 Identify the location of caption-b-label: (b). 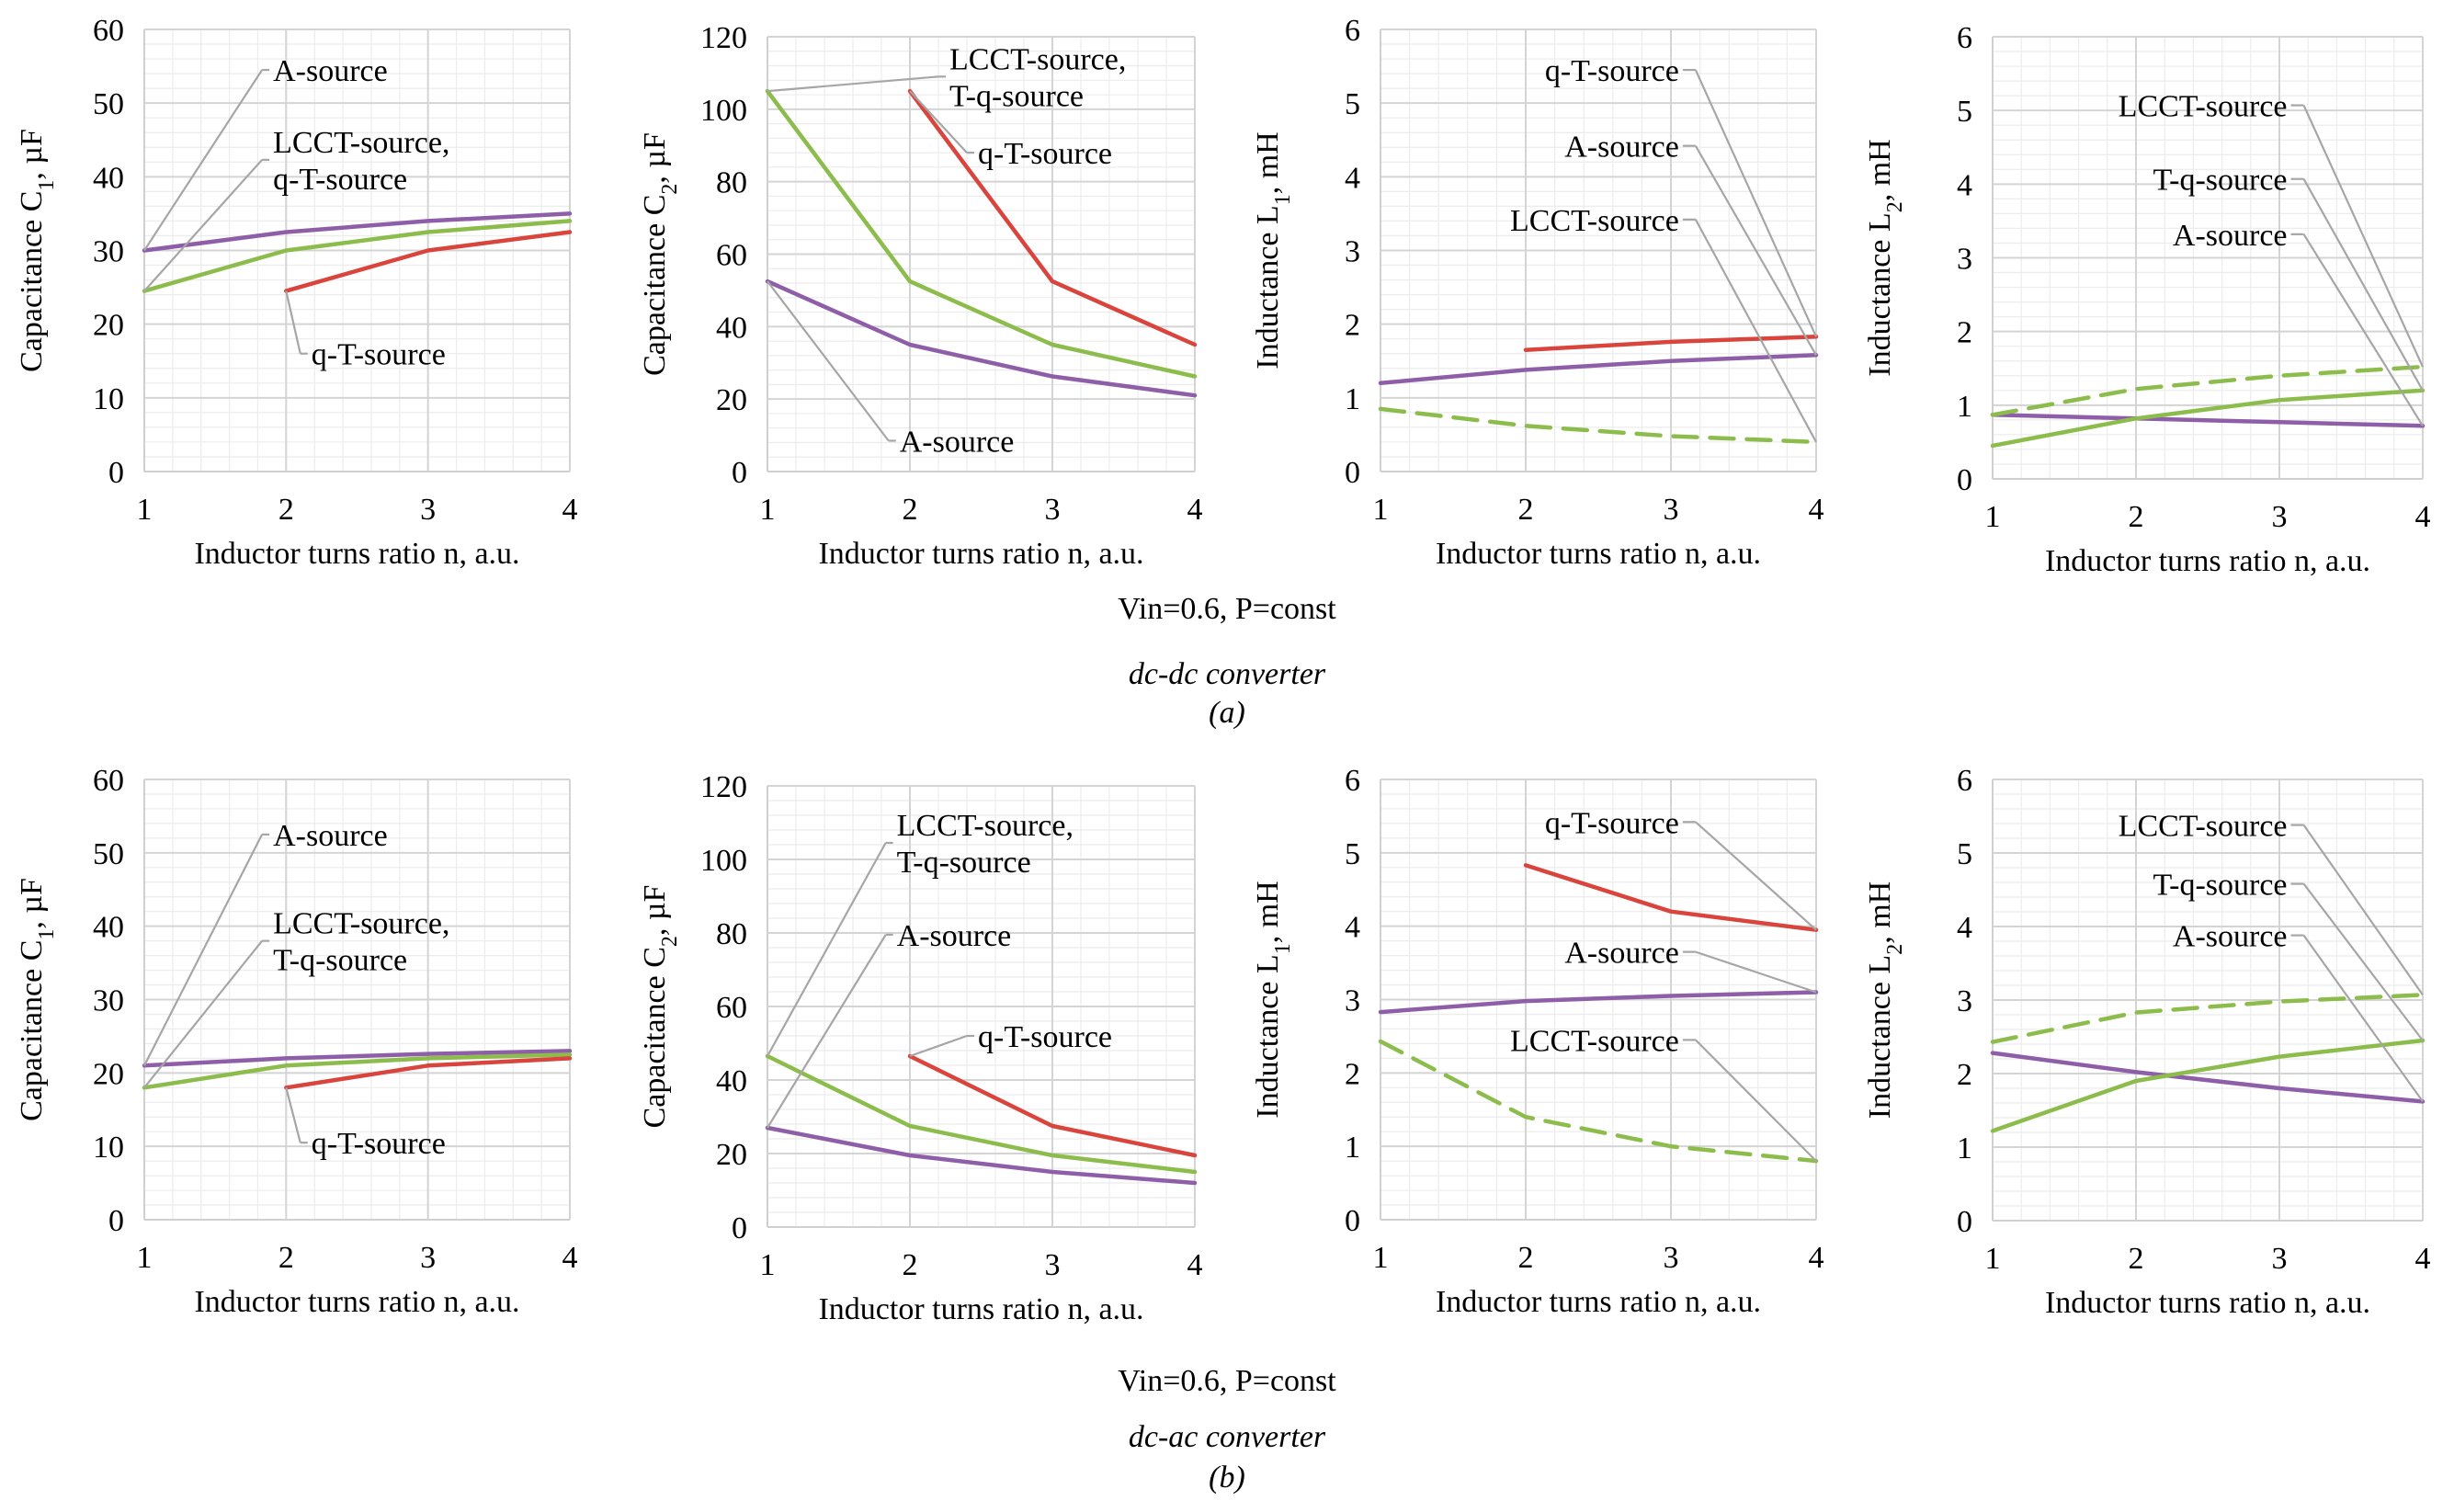
(1227, 1478).